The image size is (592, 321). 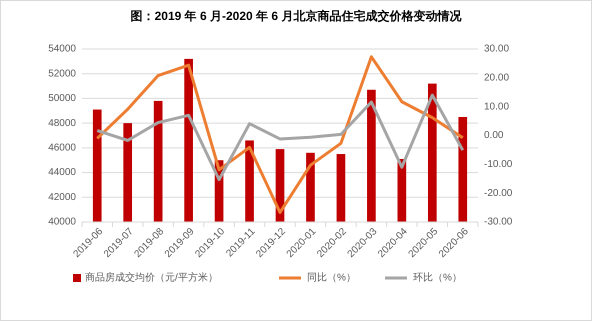 I want to click on y-tick-label: 52000, so click(x=62, y=74).